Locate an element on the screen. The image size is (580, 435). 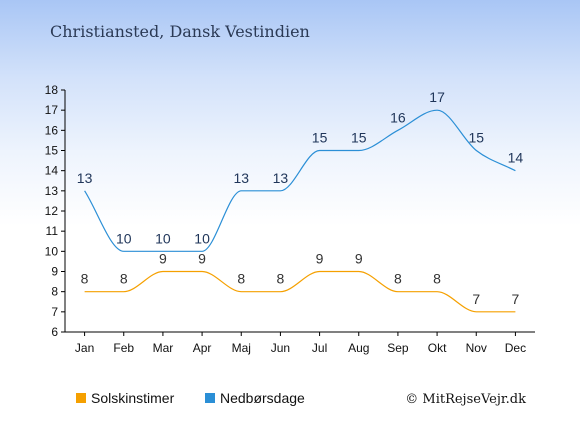
legend-label: Solskinstimer is located at coordinates (133, 398).